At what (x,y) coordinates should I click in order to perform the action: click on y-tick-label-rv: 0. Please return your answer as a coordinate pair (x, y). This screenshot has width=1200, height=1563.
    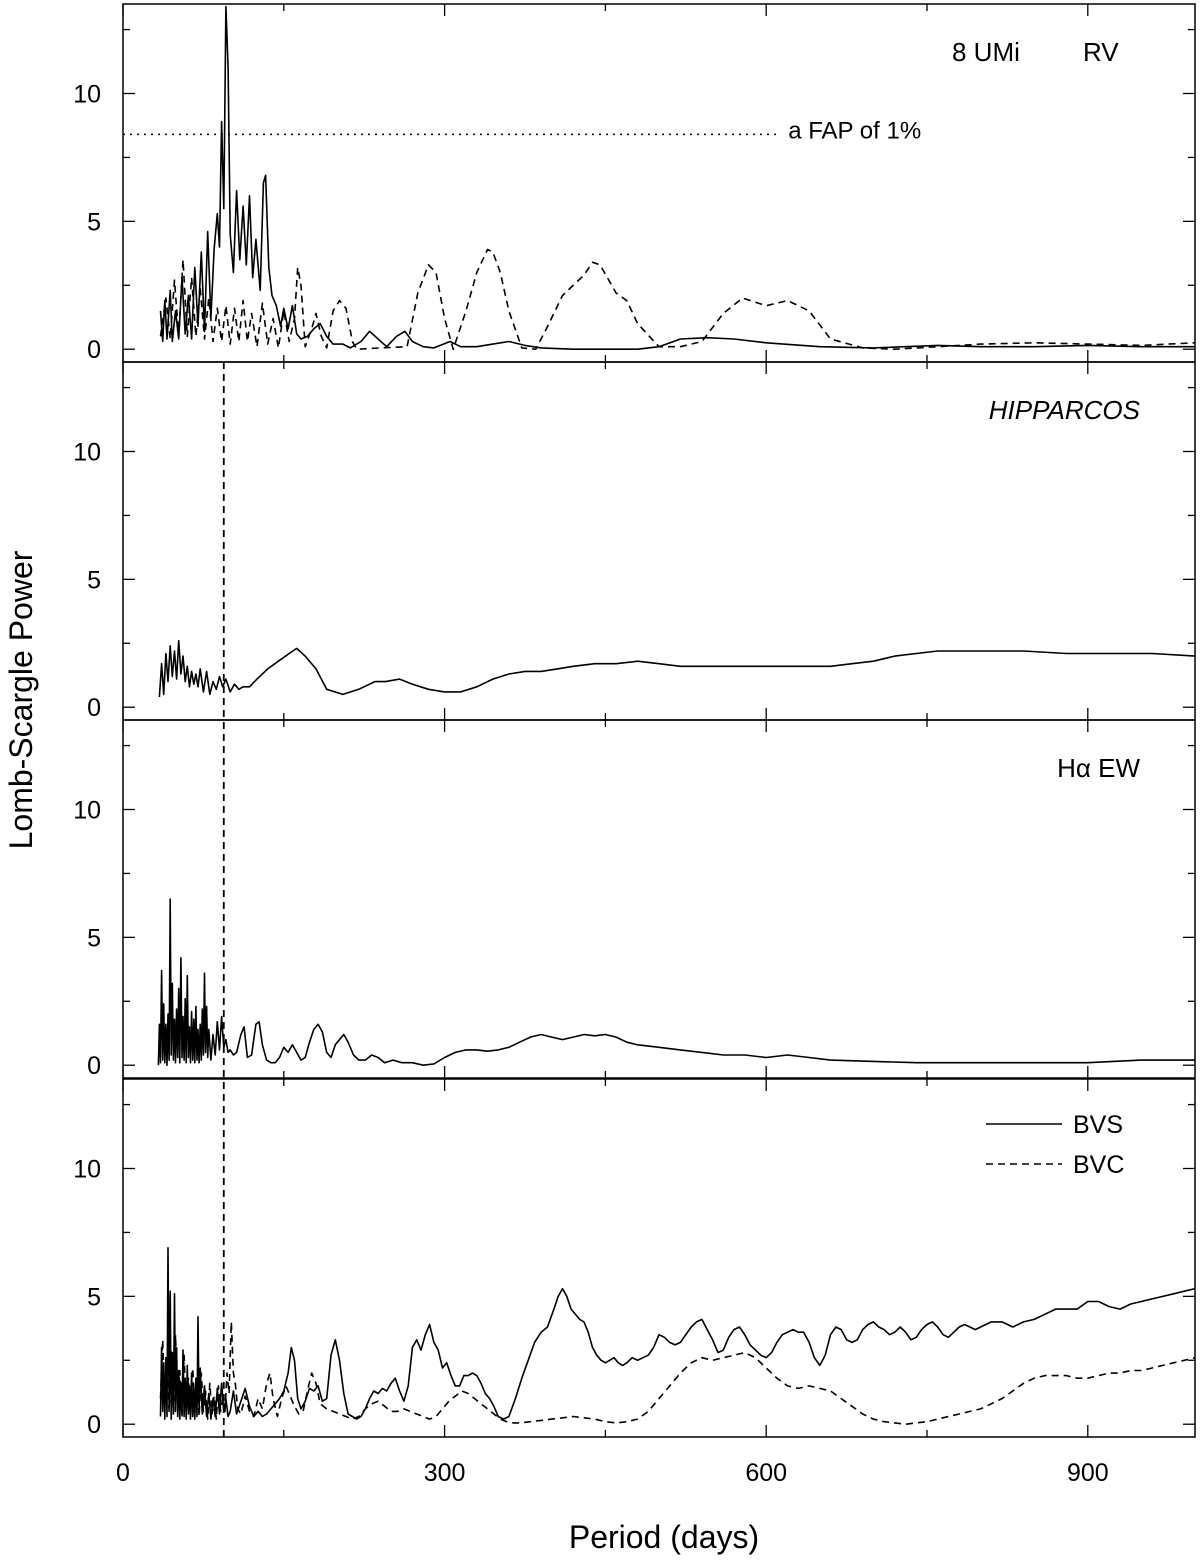
    Looking at the image, I should click on (94, 350).